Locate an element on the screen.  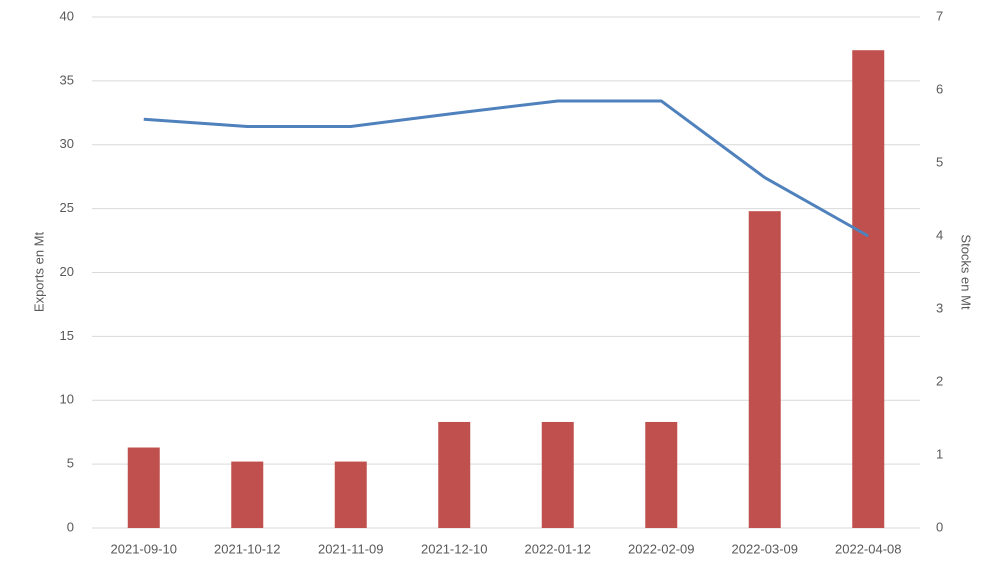
y-tick-label: 0 is located at coordinates (70, 526).